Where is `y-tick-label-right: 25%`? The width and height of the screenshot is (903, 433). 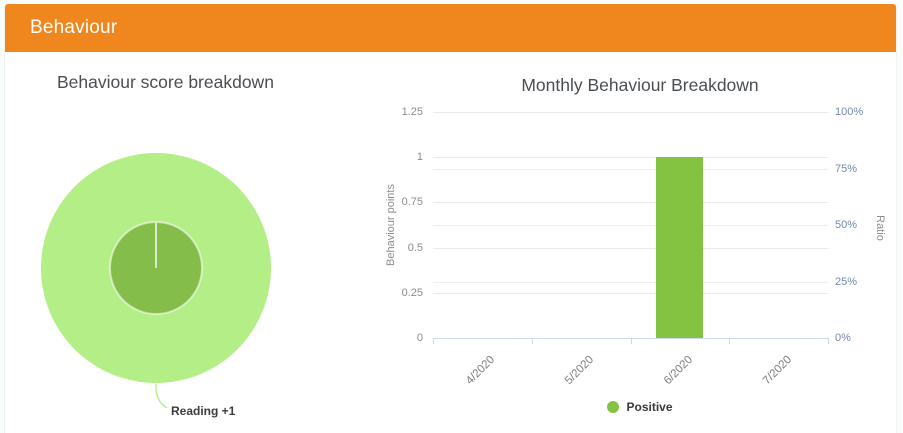 y-tick-label-right: 25% is located at coordinates (846, 281).